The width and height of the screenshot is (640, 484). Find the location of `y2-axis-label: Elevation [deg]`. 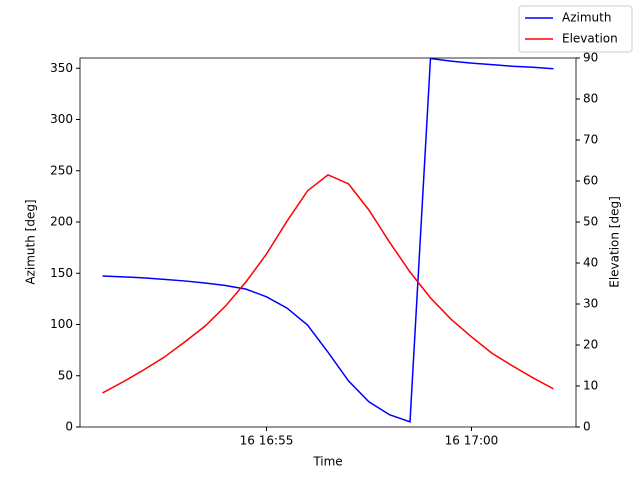

y2-axis-label: Elevation [deg] is located at coordinates (615, 242).